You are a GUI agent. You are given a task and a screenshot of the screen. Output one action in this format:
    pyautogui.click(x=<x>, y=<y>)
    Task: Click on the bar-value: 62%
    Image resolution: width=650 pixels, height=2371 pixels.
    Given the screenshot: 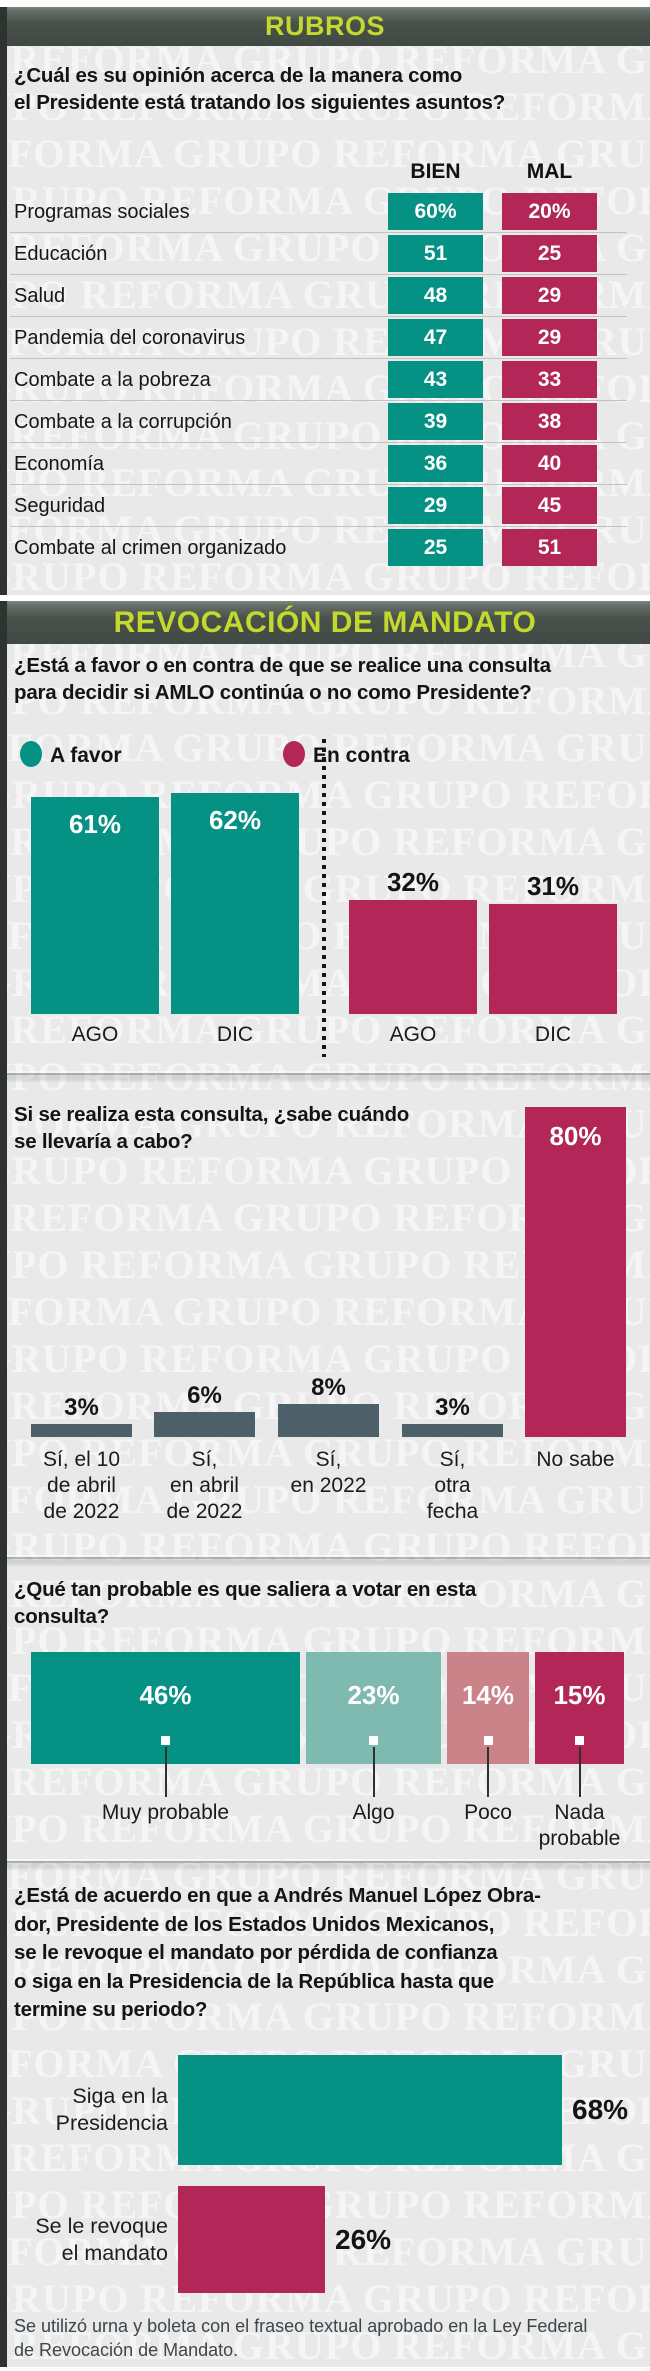 What is the action you would take?
    pyautogui.click(x=235, y=820)
    